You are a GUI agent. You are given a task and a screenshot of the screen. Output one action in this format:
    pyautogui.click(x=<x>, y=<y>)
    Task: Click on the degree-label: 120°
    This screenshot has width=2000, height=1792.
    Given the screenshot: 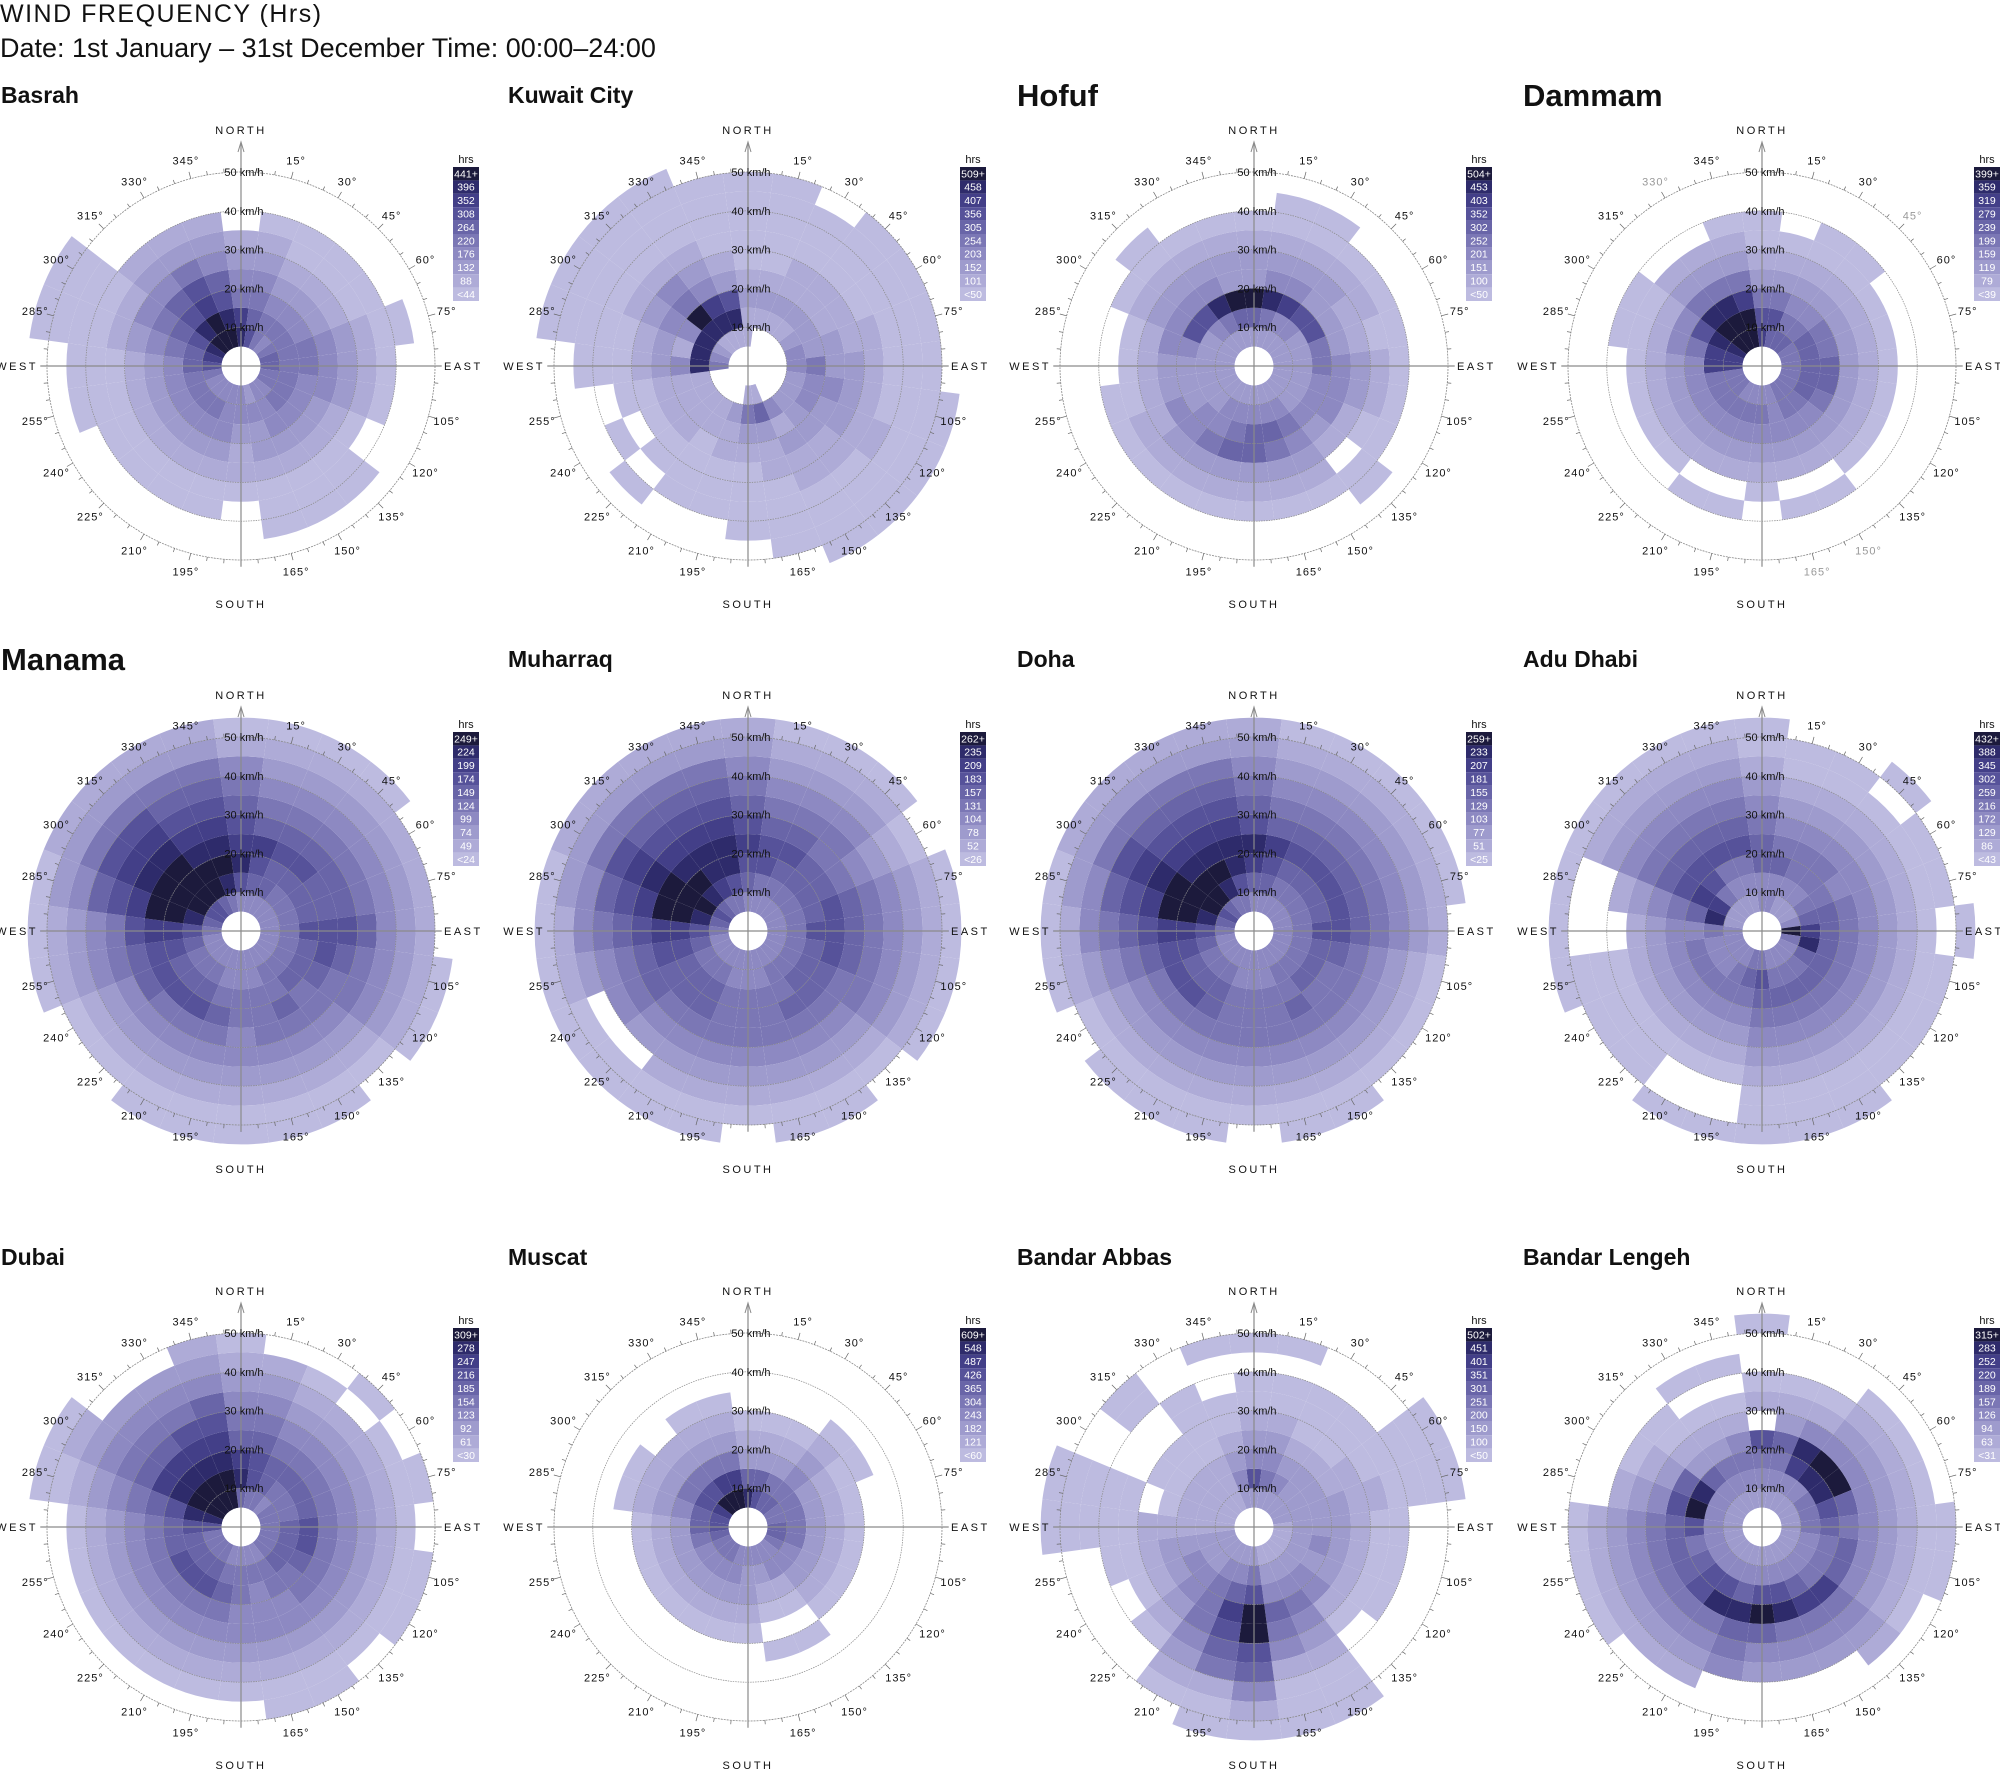 What is the action you would take?
    pyautogui.click(x=1438, y=1039)
    